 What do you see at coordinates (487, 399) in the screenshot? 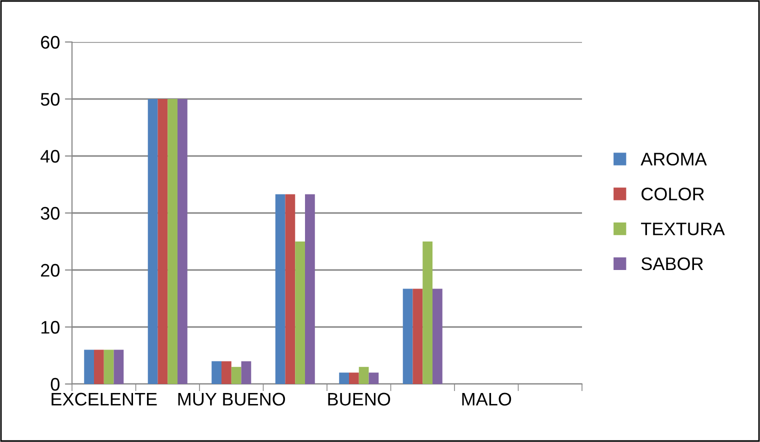
I see `x-tick-label: MALO` at bounding box center [487, 399].